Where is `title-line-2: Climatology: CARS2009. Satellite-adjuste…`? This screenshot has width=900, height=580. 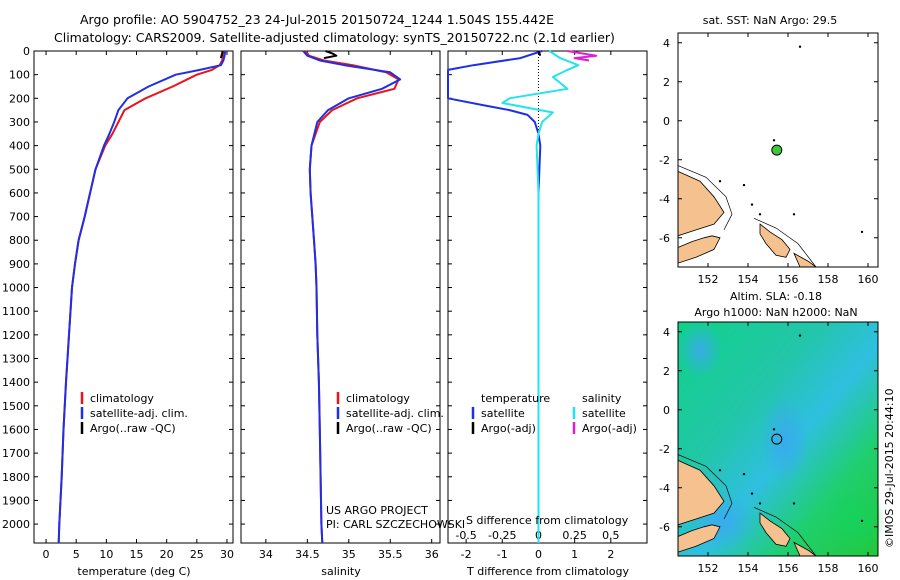
title-line-2: Climatology: CARS2009. Satellite-adjuste… is located at coordinates (334, 37).